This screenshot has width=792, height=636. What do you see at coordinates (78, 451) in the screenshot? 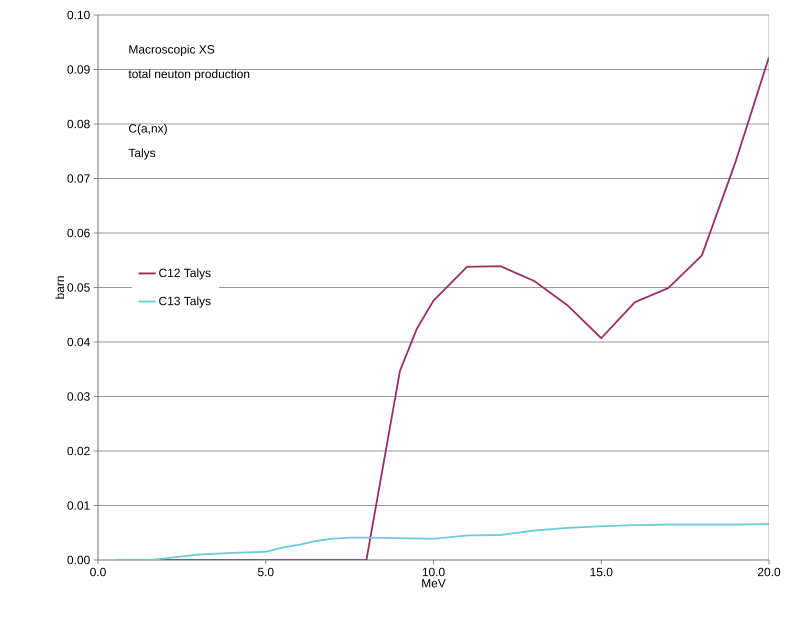
I see `y-tick-label: 0.02` at bounding box center [78, 451].